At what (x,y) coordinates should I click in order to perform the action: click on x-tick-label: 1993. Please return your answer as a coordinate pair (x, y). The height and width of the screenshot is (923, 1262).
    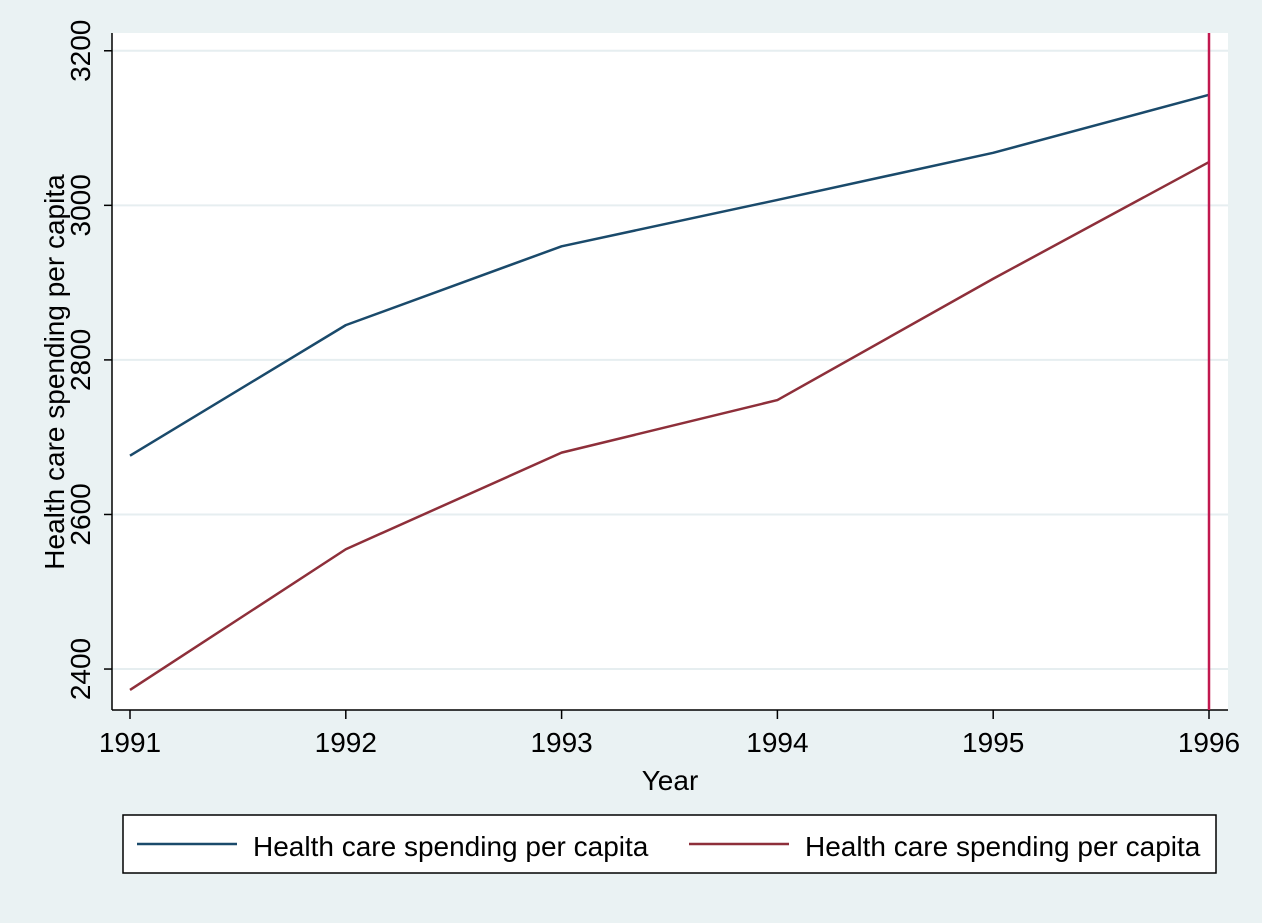
    Looking at the image, I should click on (561, 742).